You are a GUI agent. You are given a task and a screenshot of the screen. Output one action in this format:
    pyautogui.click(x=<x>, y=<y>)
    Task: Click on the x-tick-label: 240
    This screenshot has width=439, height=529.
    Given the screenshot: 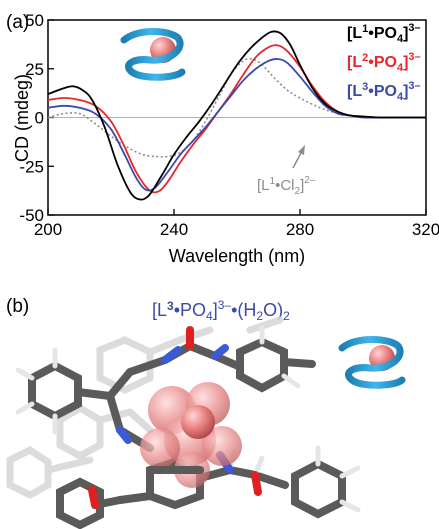 What is the action you would take?
    pyautogui.click(x=174, y=229)
    